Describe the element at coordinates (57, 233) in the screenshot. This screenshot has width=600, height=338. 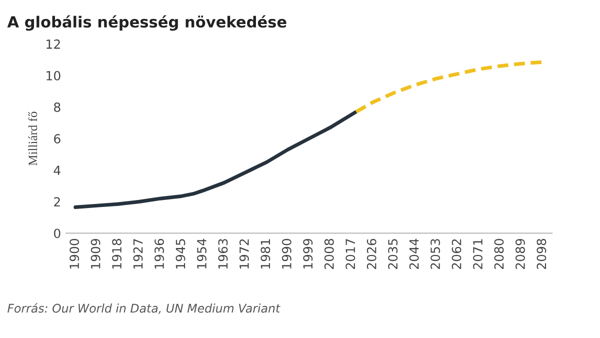
I see `y-tick-label: 0` at that location.